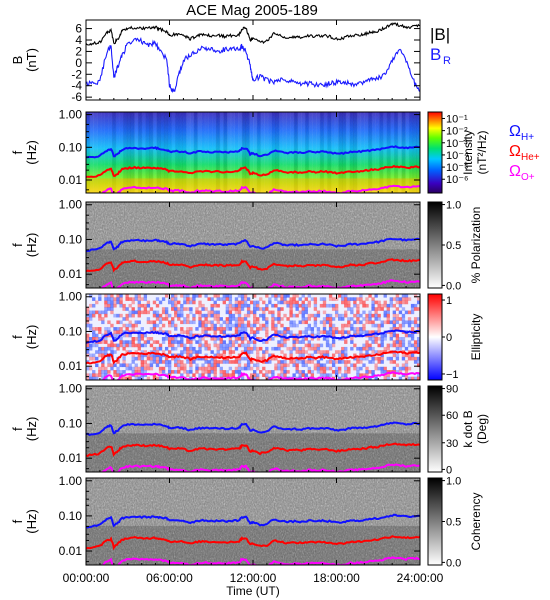 This screenshot has height=600, width=550. What do you see at coordinates (435, 245) in the screenshot?
I see `colorbar` at bounding box center [435, 245].